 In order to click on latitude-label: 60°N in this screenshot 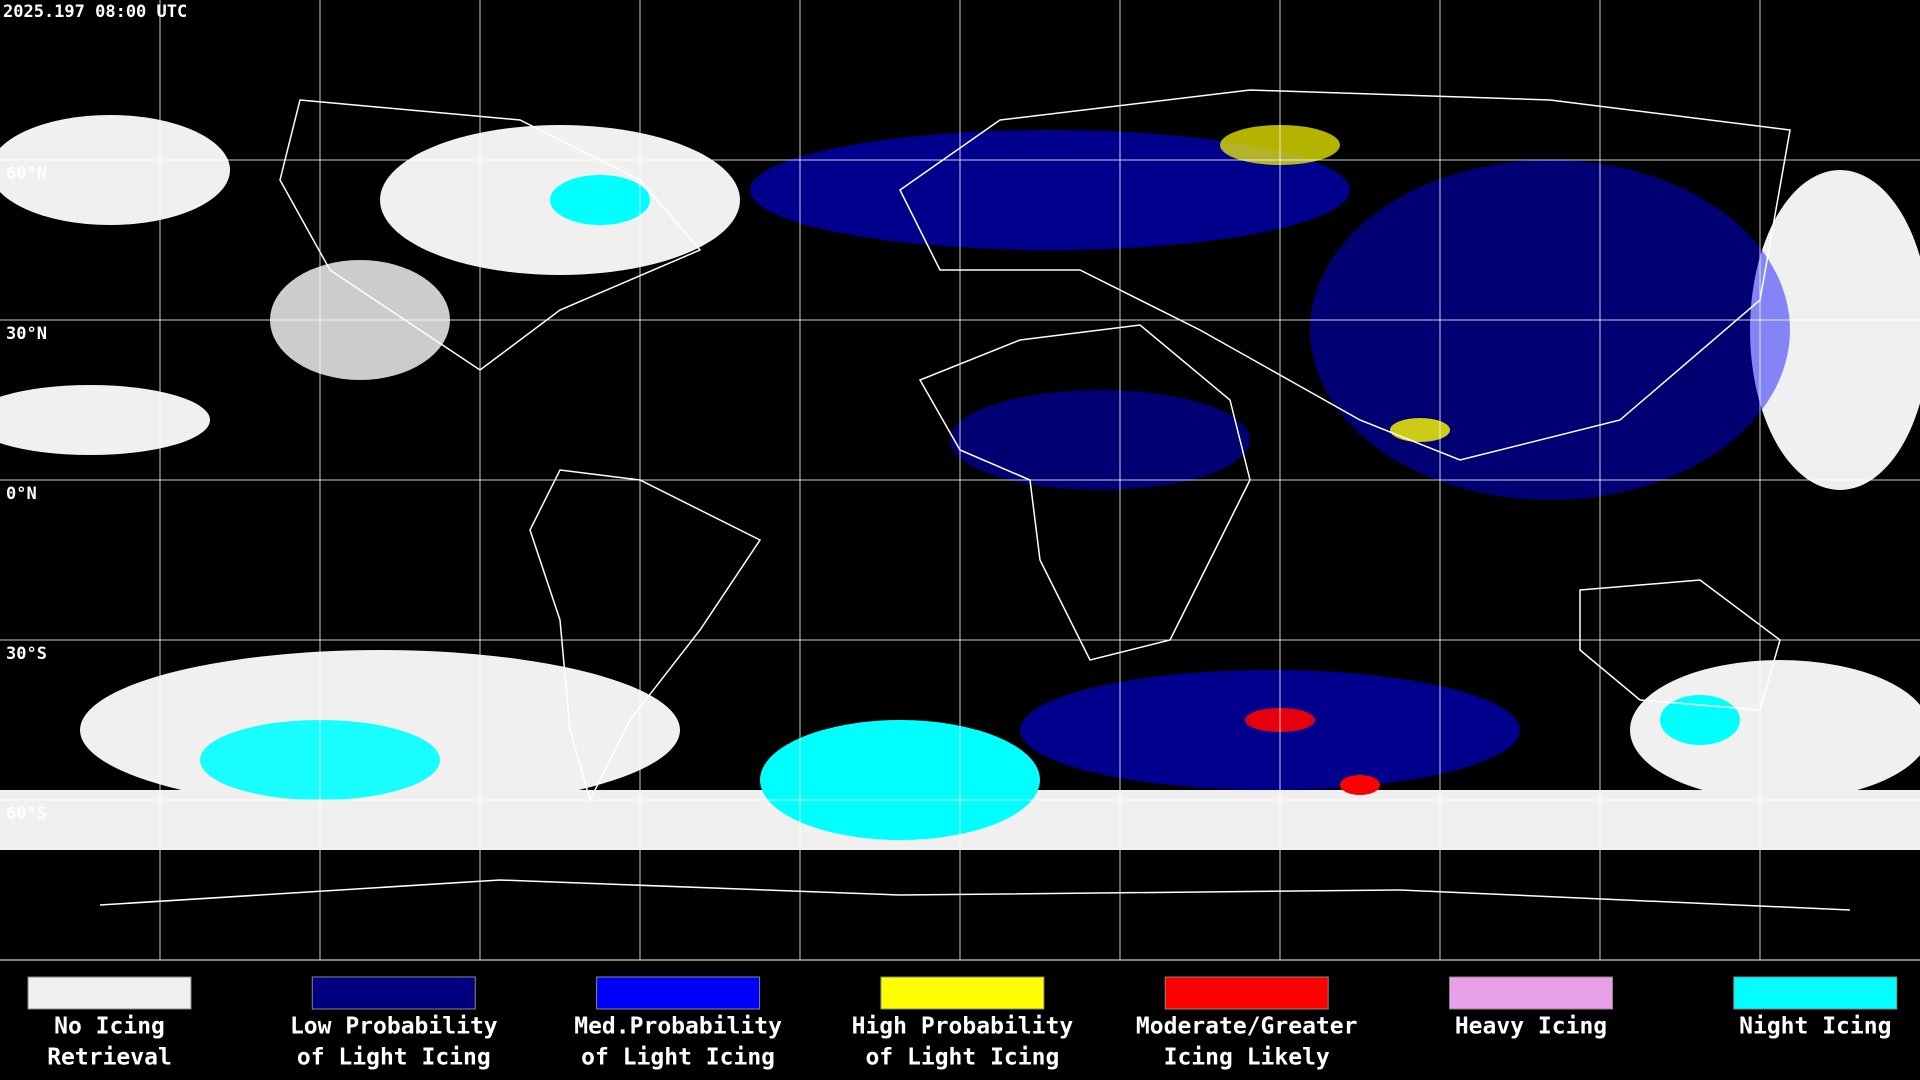, I will do `click(26, 174)`.